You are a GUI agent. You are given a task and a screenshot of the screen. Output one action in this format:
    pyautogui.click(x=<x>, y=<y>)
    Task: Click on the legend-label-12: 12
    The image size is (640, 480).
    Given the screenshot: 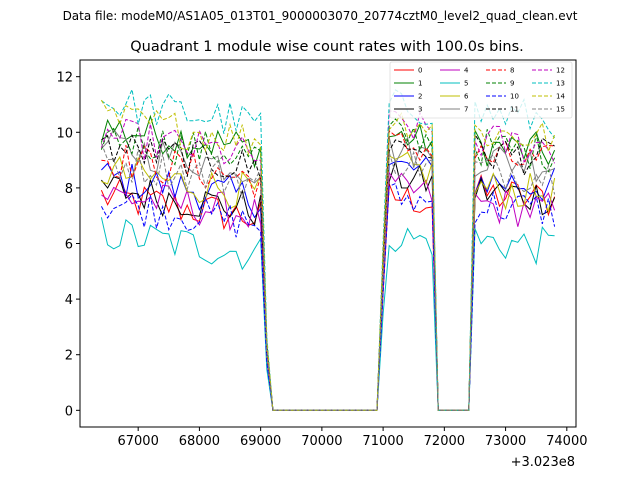 What is the action you would take?
    pyautogui.click(x=560, y=71)
    